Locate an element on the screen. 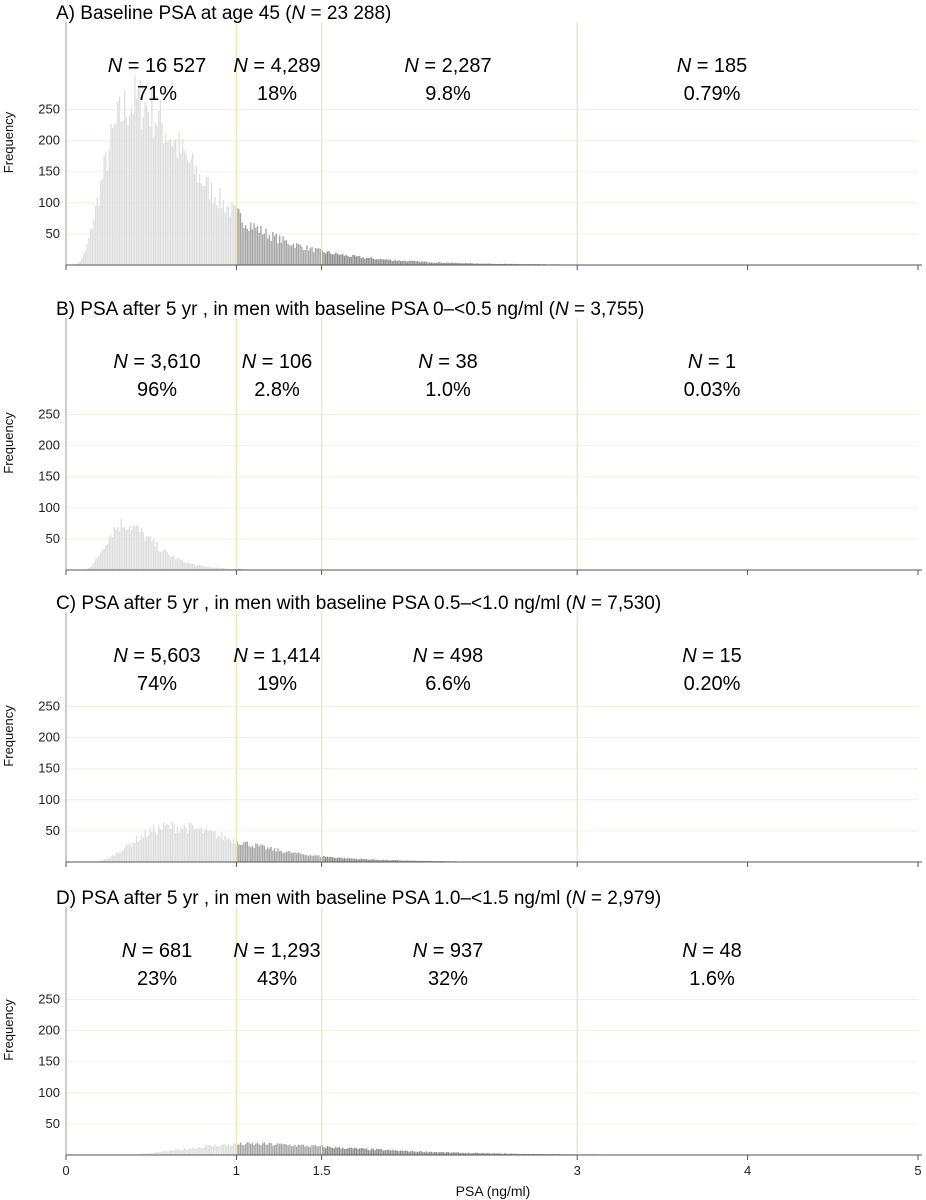 The width and height of the screenshot is (926, 1200). y-tick-label: 200 is located at coordinates (49, 140).